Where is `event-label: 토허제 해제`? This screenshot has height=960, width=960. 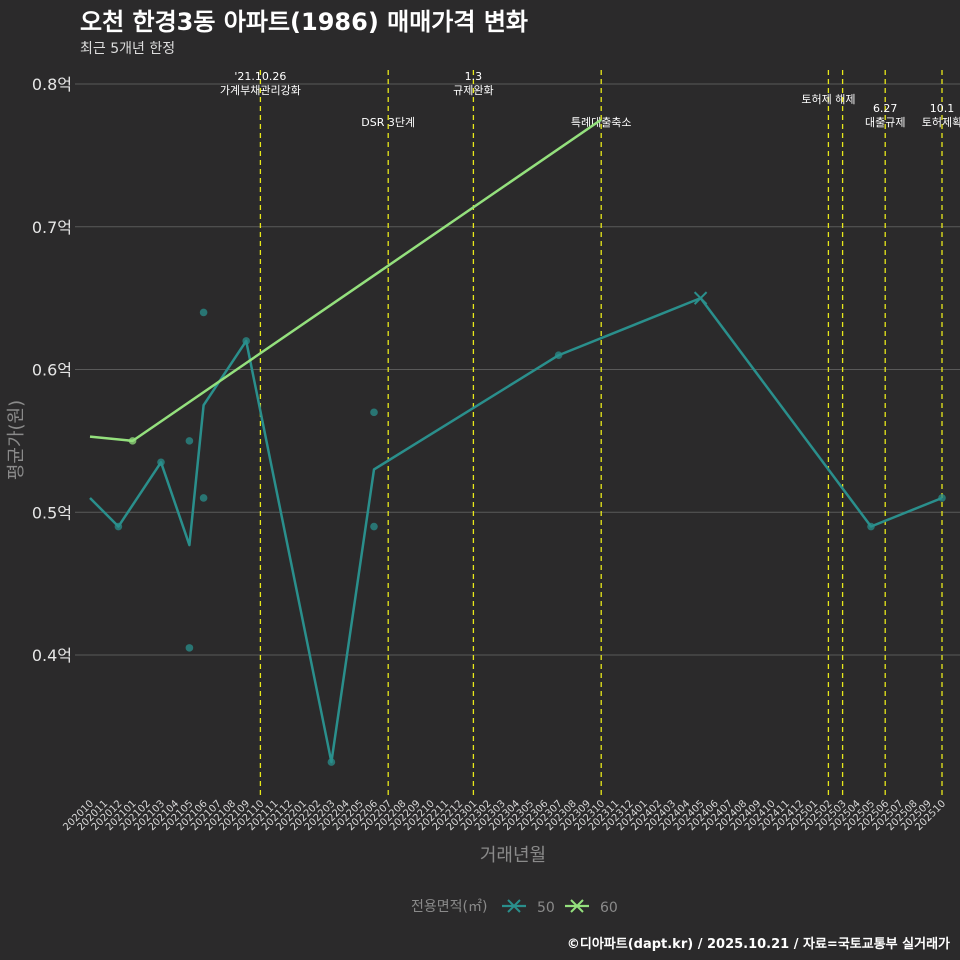
event-label: 토허제 해제 is located at coordinates (828, 99).